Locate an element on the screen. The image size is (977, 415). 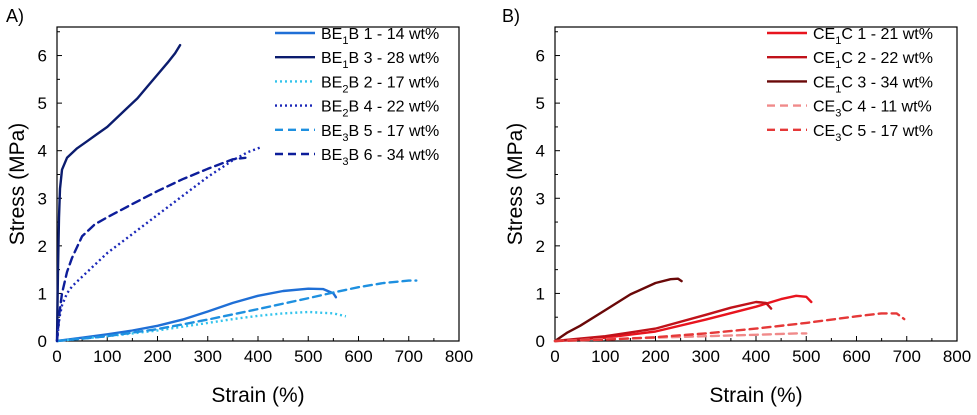
legend-label-4: CE3C 5 - 17 wt% is located at coordinates (873, 133).